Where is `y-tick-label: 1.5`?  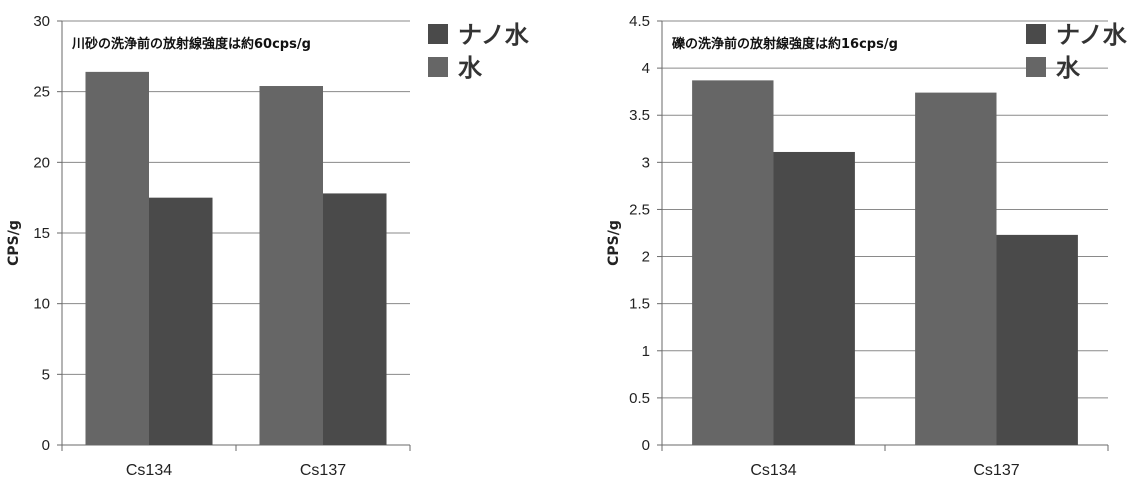 y-tick-label: 1.5 is located at coordinates (639, 304).